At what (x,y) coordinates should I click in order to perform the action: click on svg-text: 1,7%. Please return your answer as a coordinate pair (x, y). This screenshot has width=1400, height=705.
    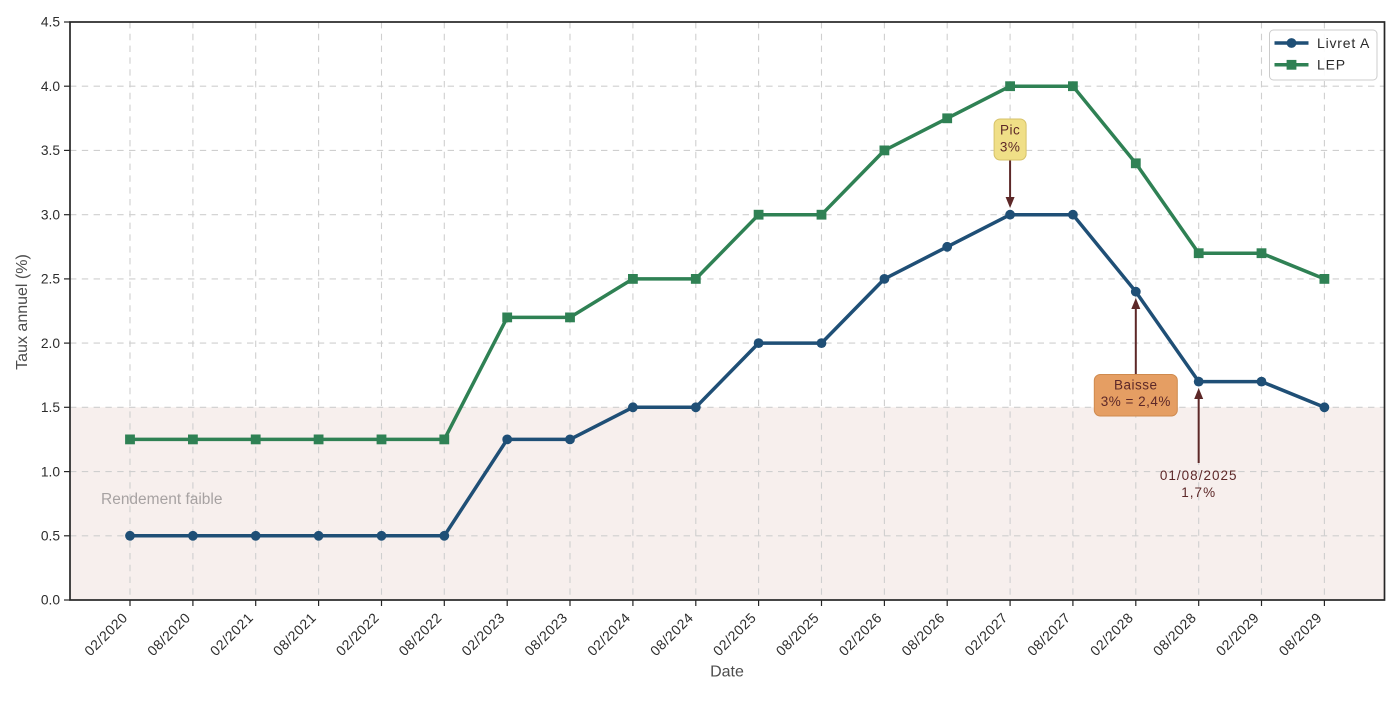
    Looking at the image, I should click on (1198, 492).